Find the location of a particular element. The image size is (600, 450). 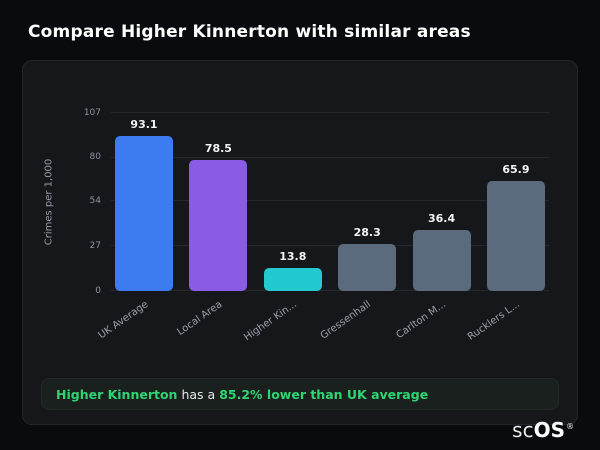

bar-value-label: 93.1 is located at coordinates (144, 125).